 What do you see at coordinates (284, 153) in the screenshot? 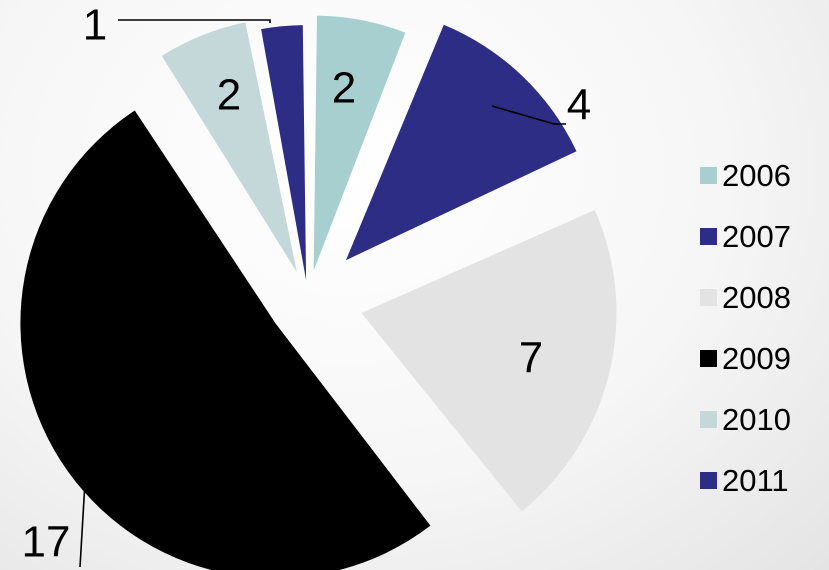
I see `pie-slice-2011` at bounding box center [284, 153].